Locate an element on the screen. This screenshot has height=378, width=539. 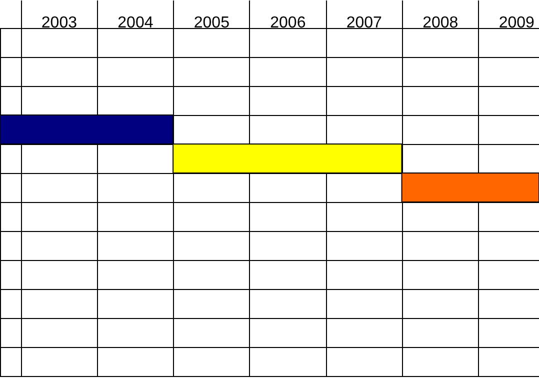
x-tick-label: 2008 is located at coordinates (440, 23).